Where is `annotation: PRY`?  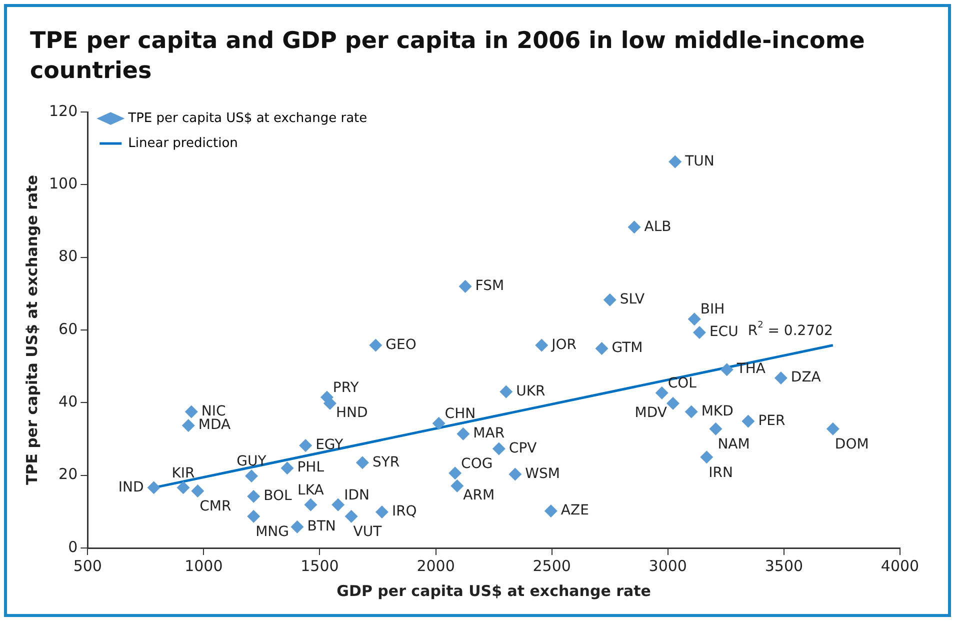
annotation: PRY is located at coordinates (346, 388).